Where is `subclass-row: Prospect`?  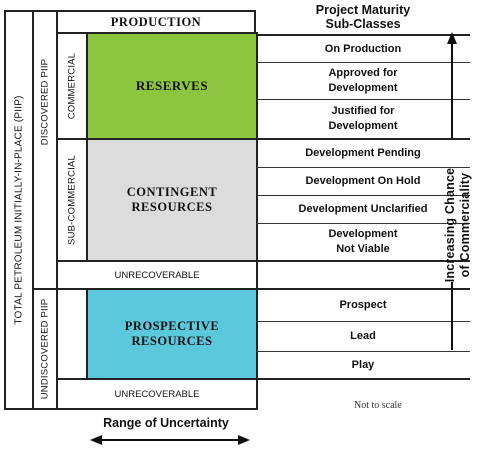 subclass-row: Prospect is located at coordinates (363, 306).